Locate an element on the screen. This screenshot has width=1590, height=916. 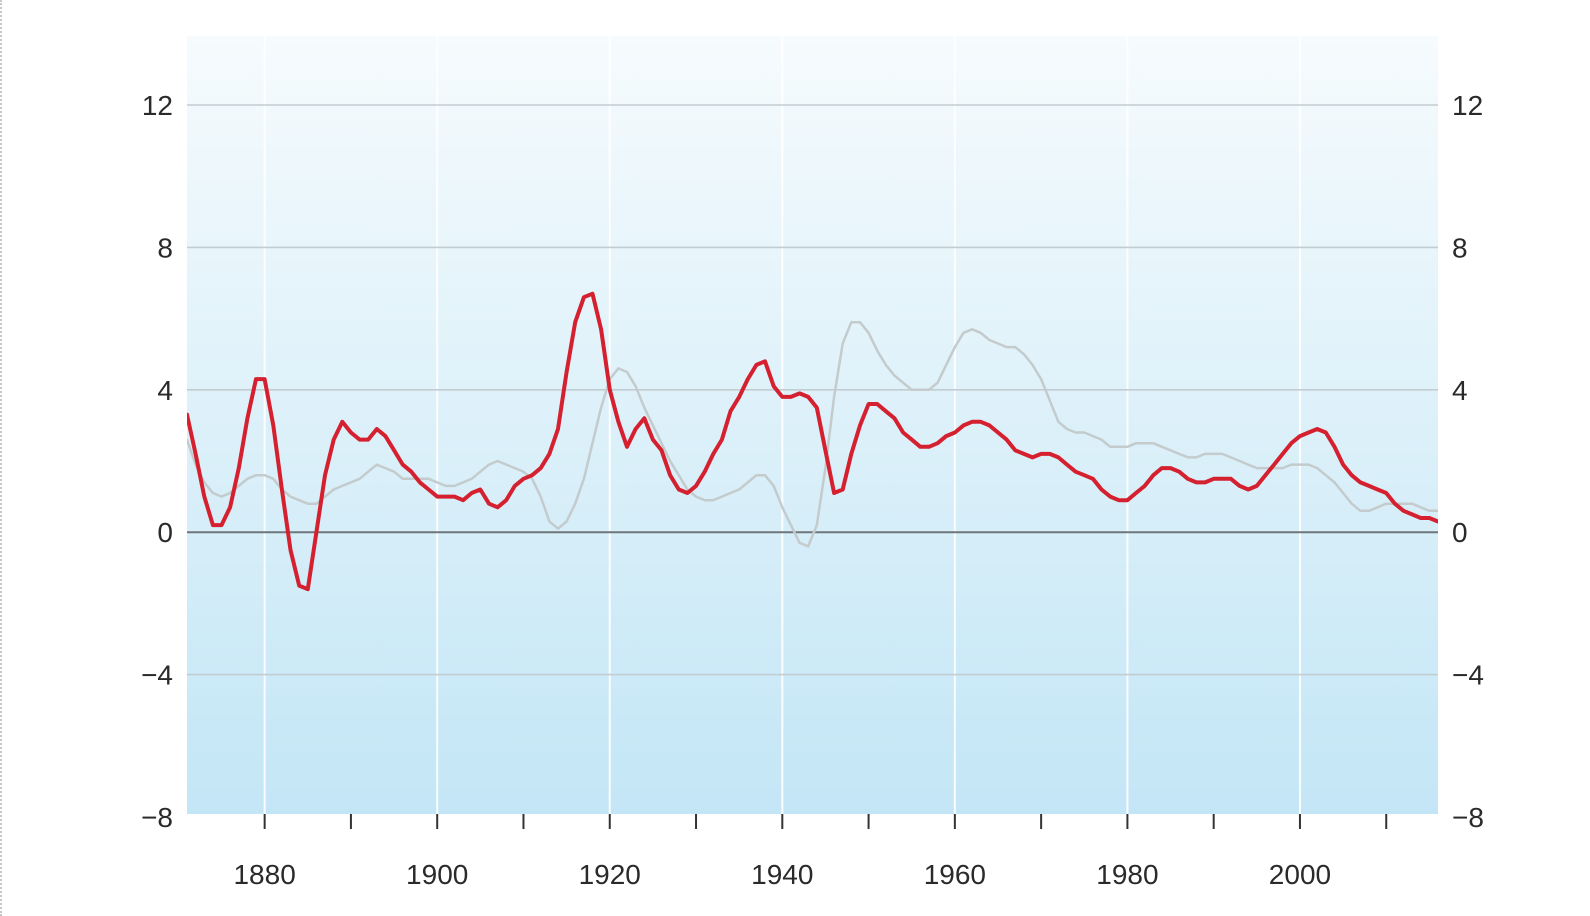
left-edge-dotted-border is located at coordinates (1, 458).